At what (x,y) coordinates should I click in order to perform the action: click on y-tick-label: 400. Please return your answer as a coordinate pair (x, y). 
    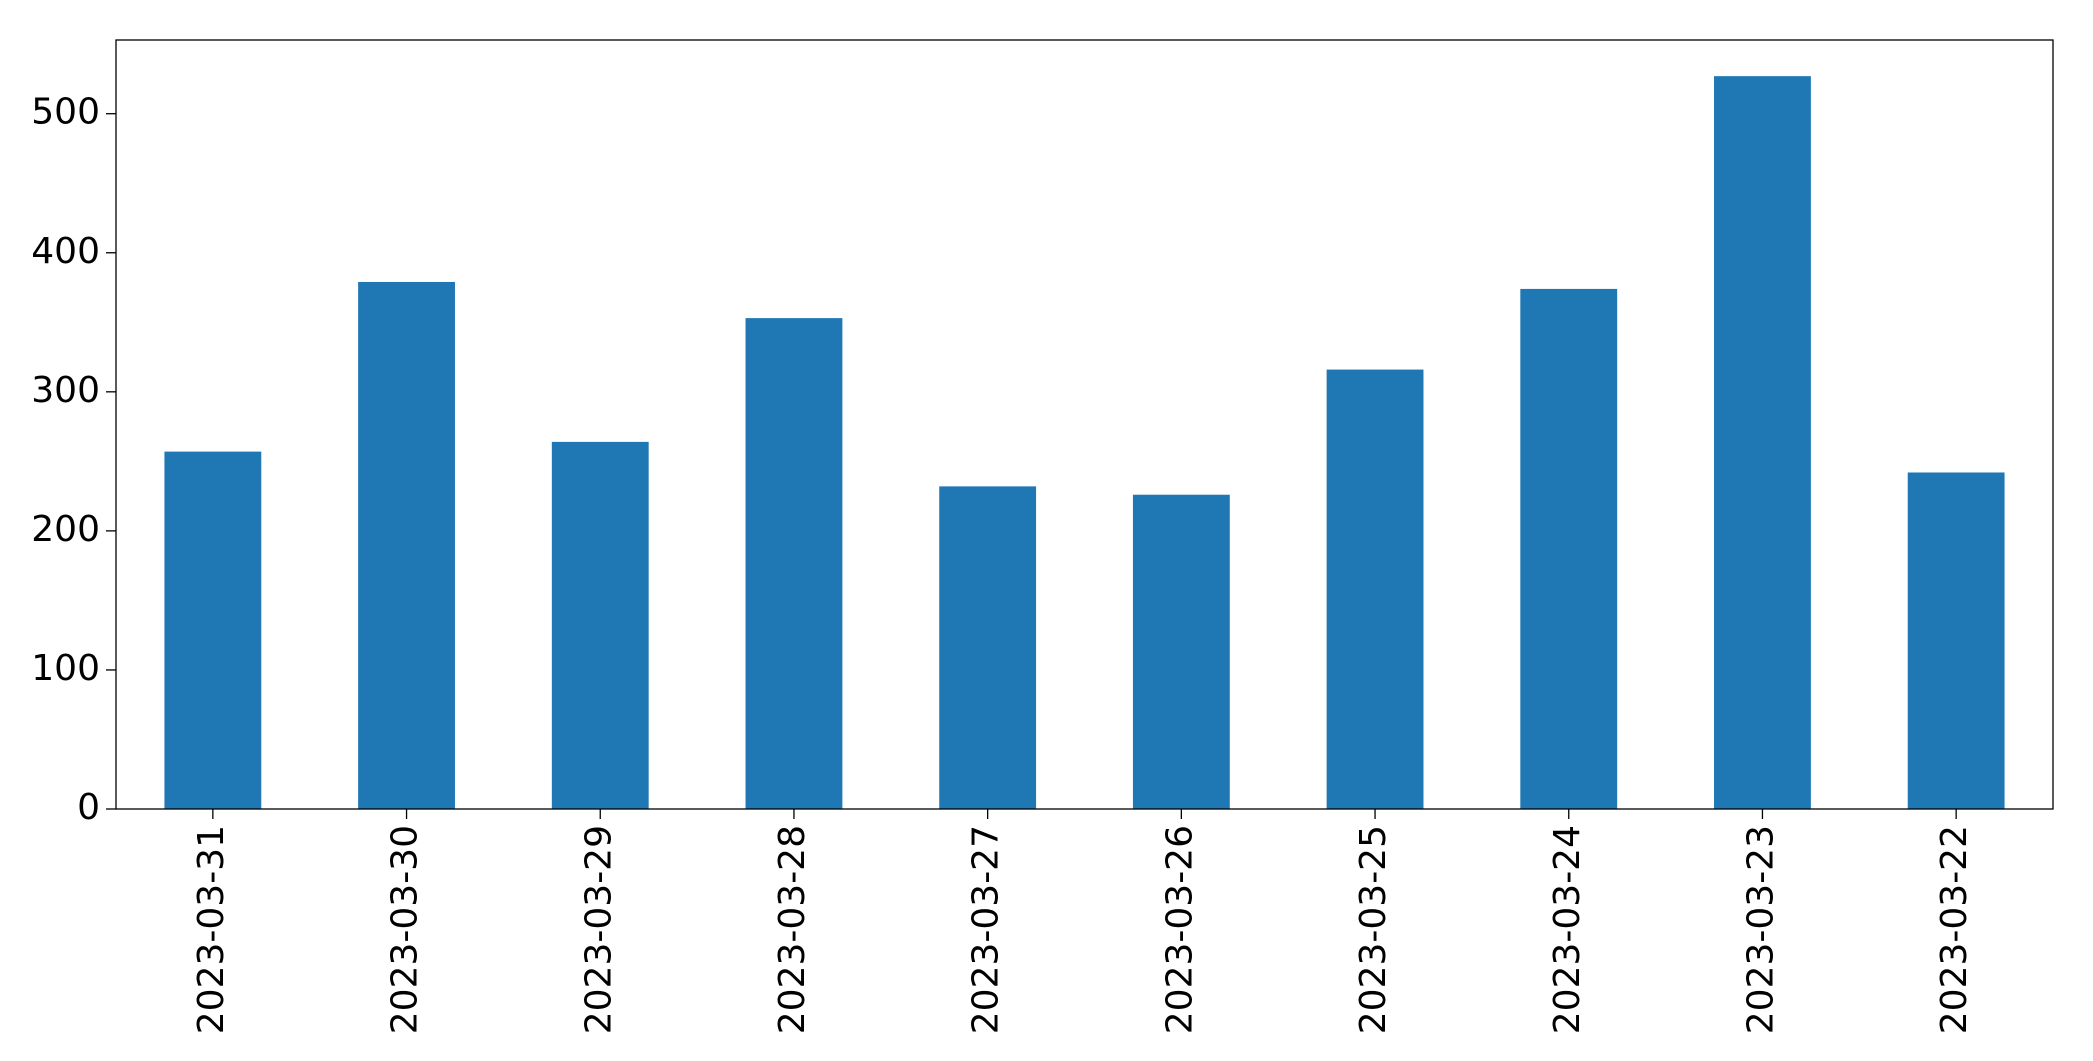
    Looking at the image, I should click on (65, 251).